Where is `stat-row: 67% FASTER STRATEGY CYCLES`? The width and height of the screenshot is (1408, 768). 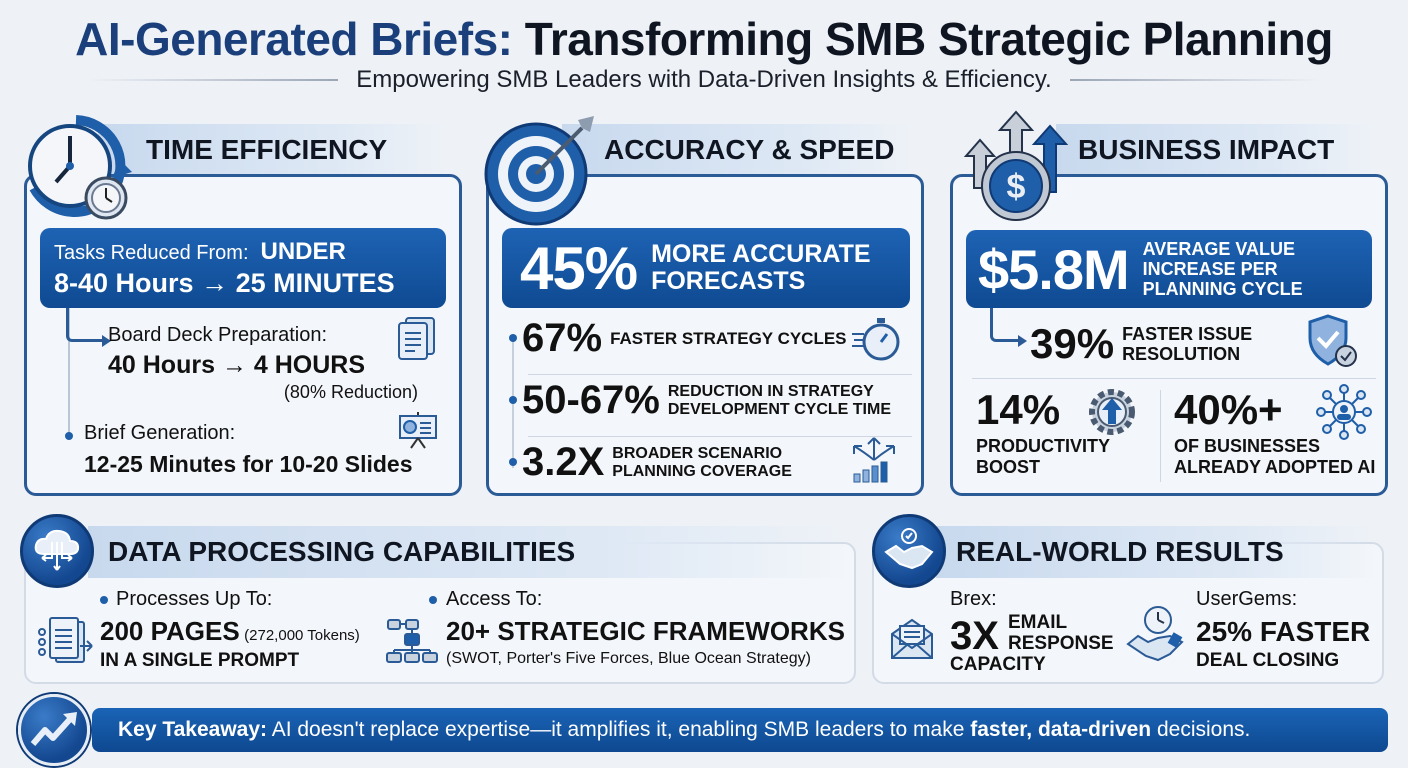 stat-row: 67% FASTER STRATEGY CYCLES is located at coordinates (684, 338).